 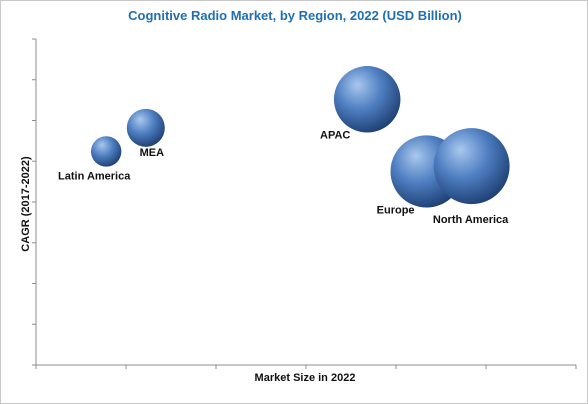 What do you see at coordinates (335, 135) in the screenshot?
I see `bubble-label-apac: APAC` at bounding box center [335, 135].